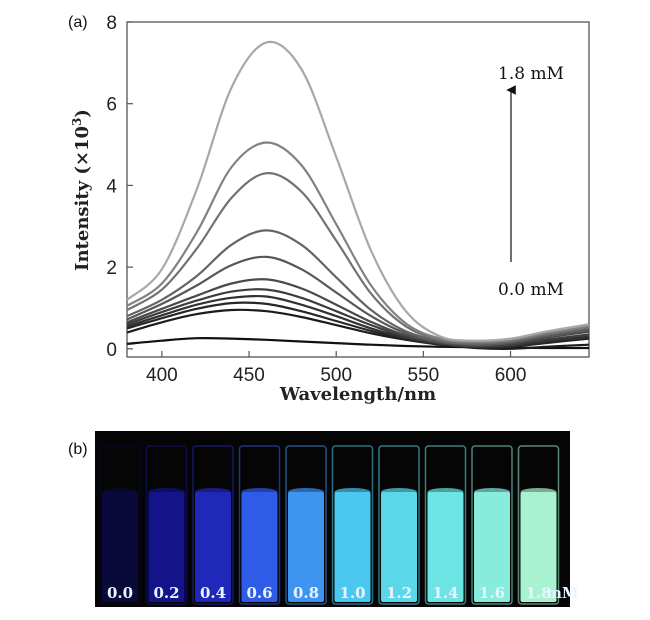 The image size is (650, 620). Describe the element at coordinates (78, 449) in the screenshot. I see `panel-b-label: (b)` at that location.